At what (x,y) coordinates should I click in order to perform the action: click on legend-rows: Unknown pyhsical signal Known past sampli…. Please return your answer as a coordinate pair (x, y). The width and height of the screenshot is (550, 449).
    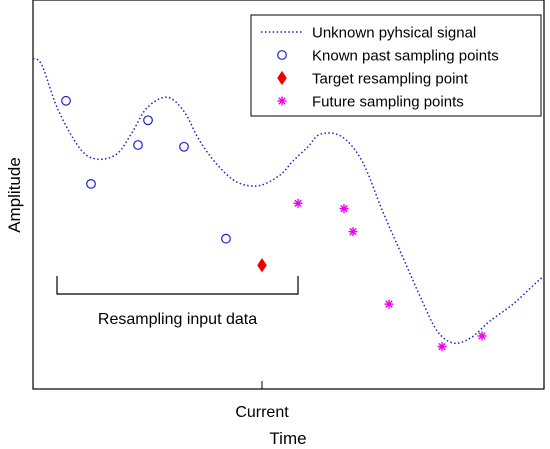
    Looking at the image, I should click on (380, 68).